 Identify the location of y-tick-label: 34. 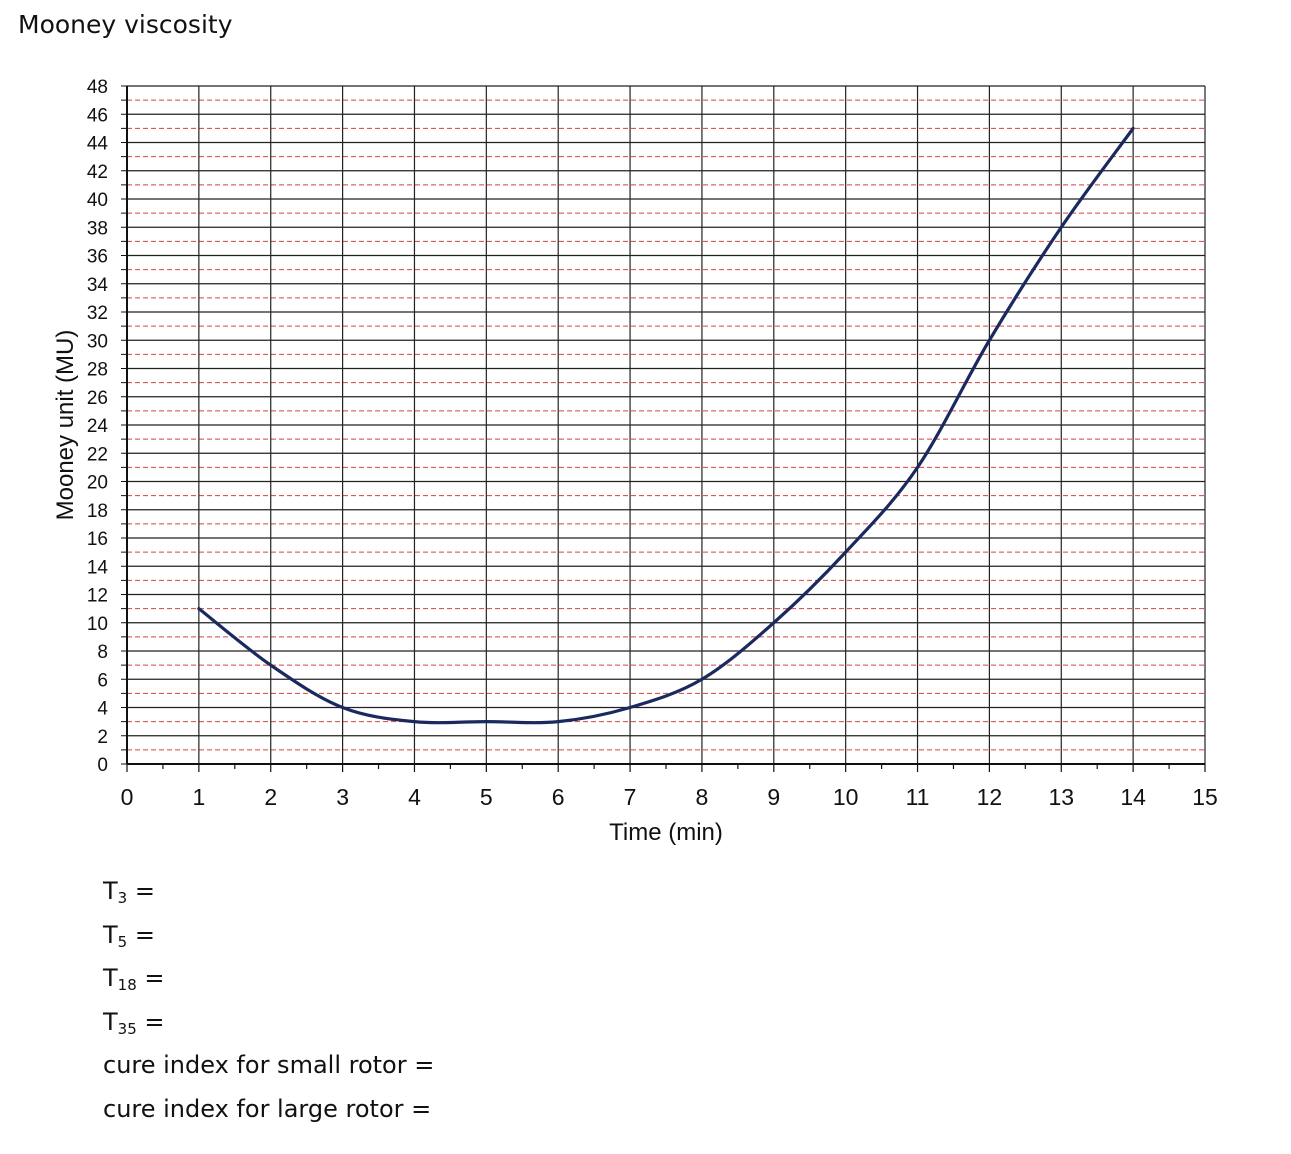
(98, 285).